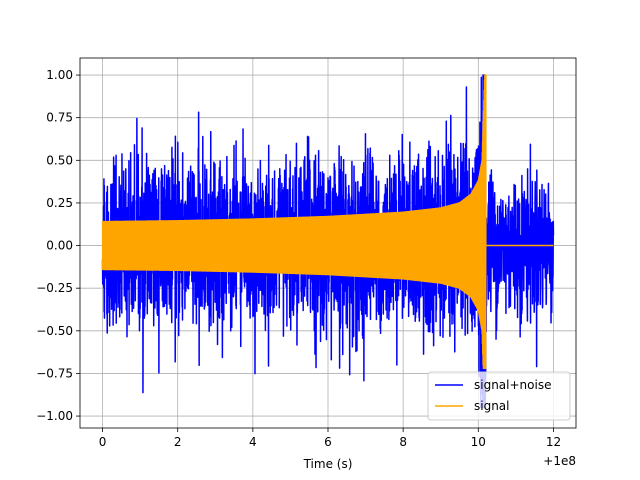  Describe the element at coordinates (59, 203) in the screenshot. I see `y-tick-label: 0.25` at that location.